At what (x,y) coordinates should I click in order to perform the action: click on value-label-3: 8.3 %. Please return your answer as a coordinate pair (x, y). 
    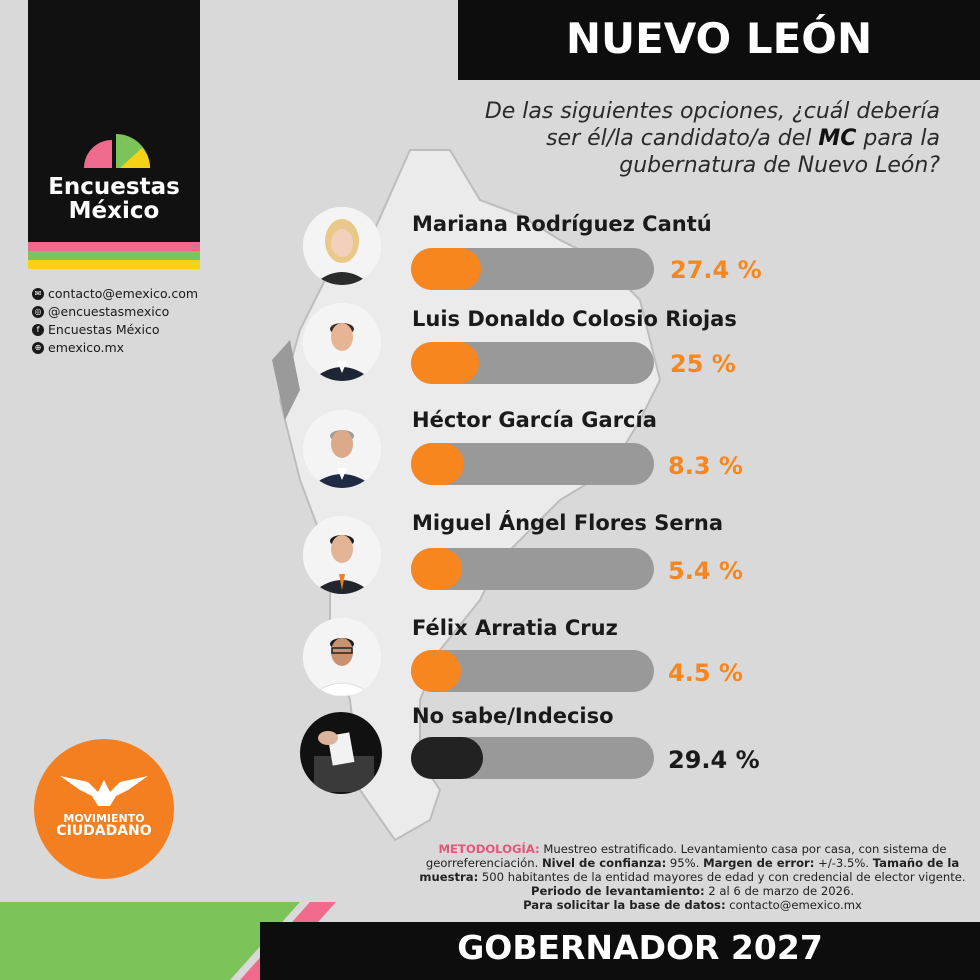
    Looking at the image, I should click on (705, 466).